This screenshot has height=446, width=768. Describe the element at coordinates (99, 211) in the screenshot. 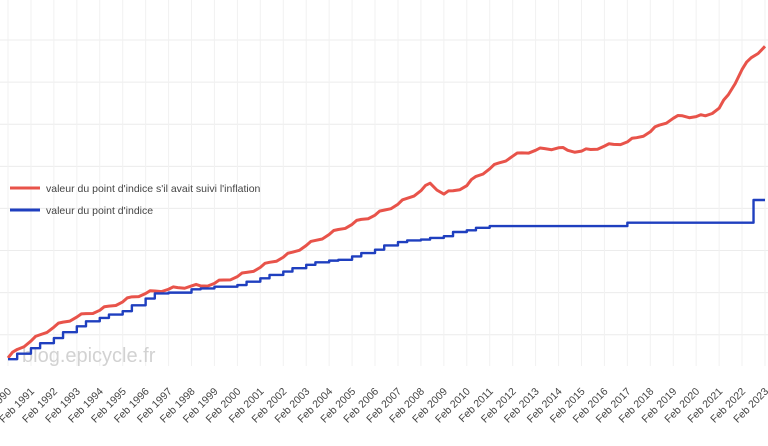

I see `legend-label-point-indice: valeur du point d'indice` at that location.